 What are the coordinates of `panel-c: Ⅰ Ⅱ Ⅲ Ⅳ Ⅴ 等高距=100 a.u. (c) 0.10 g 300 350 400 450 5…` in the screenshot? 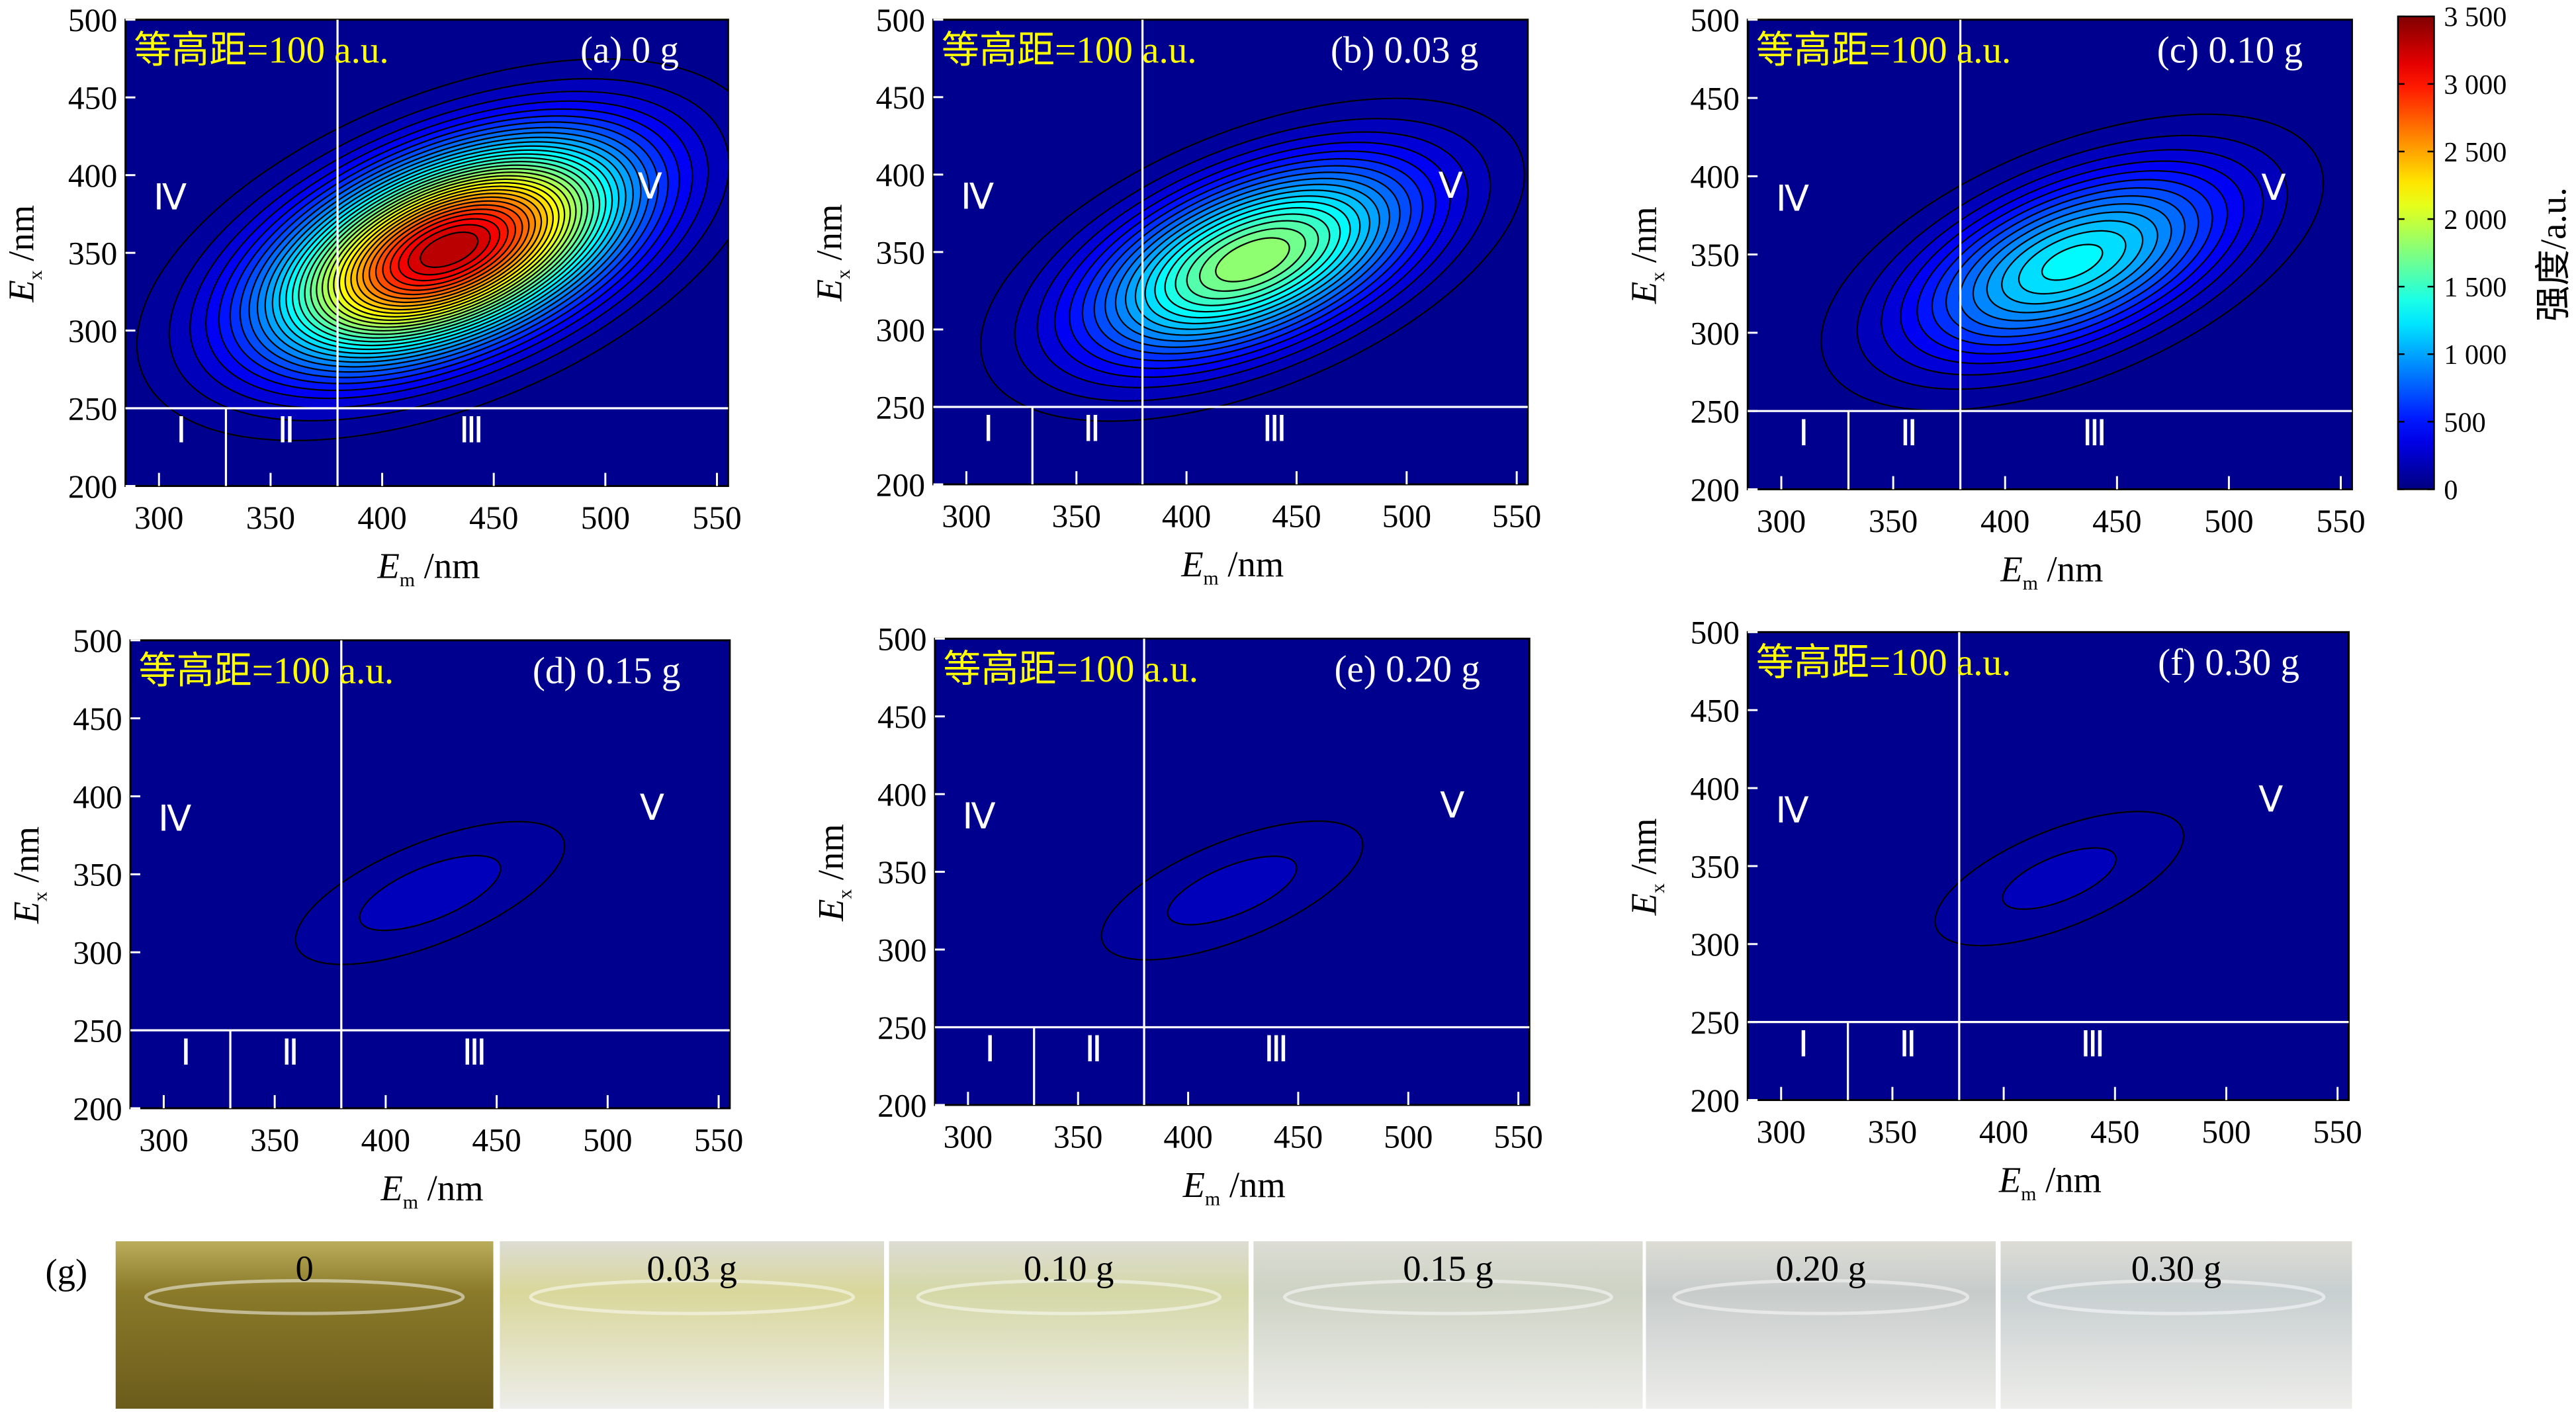 It's located at (1994, 298).